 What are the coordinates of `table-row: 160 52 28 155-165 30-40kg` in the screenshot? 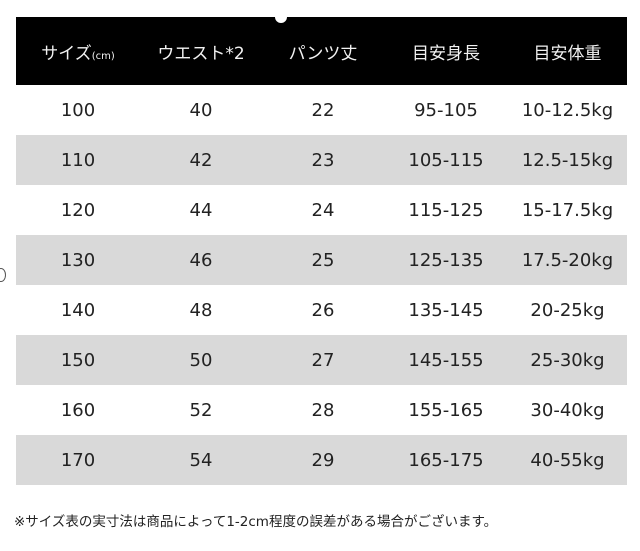 It's located at (321, 410).